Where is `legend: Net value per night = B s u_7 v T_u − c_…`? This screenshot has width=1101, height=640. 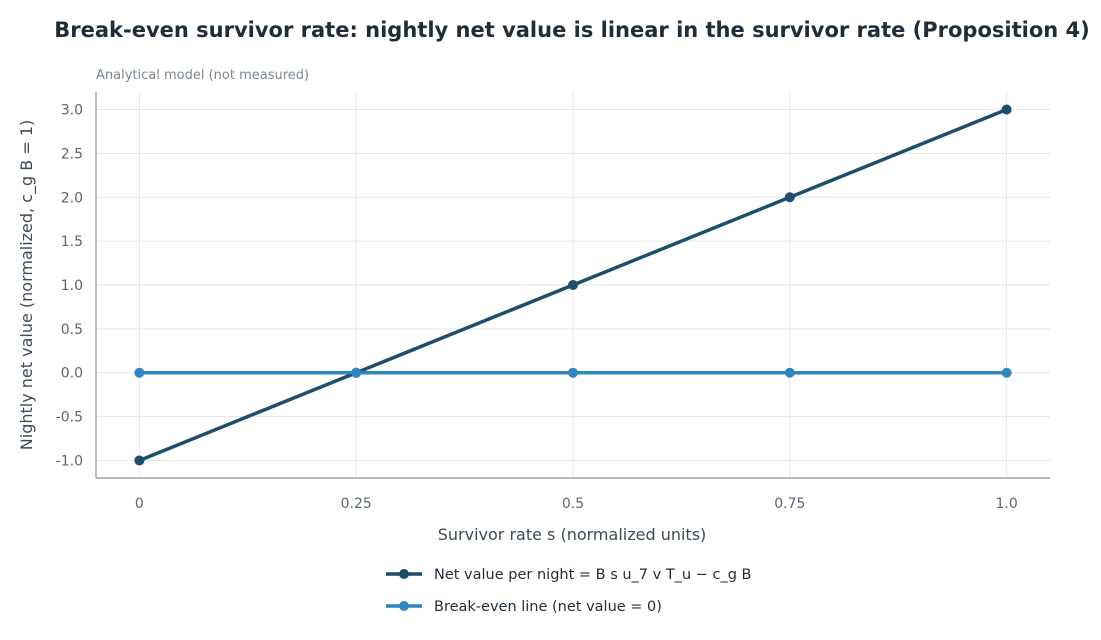
legend: Net value per night = B s u_7 v T_u − c_… is located at coordinates (568, 591).